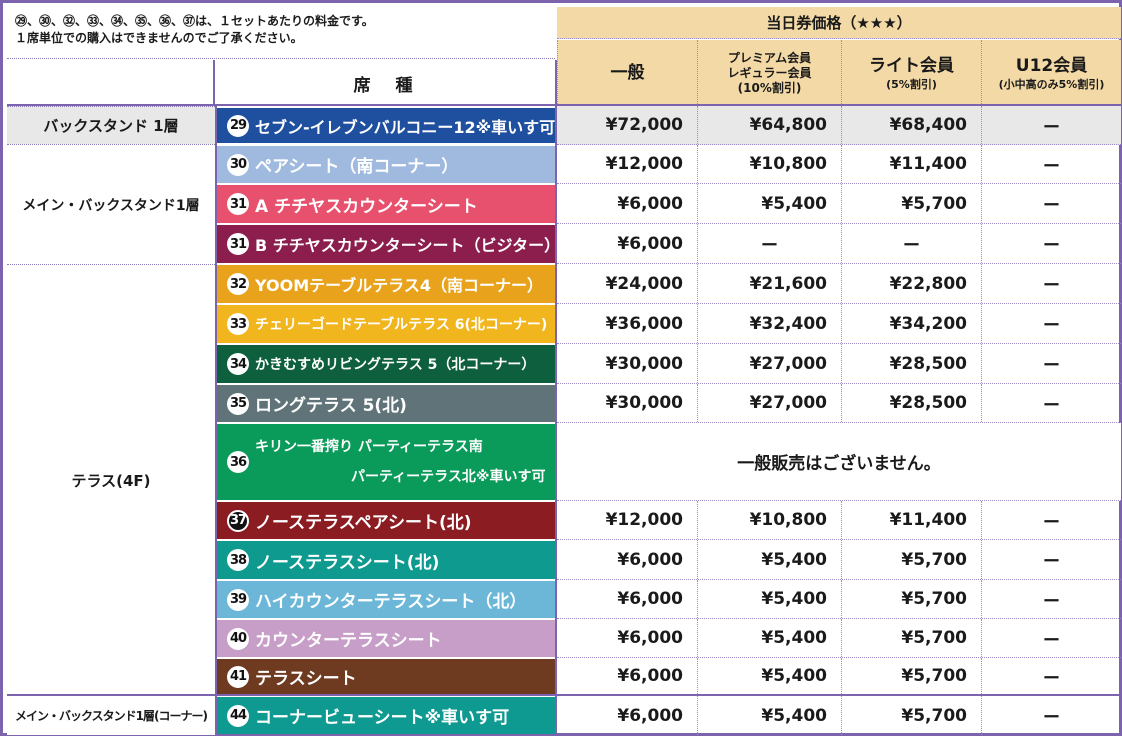 This screenshot has width=1122, height=736. What do you see at coordinates (369, 447) in the screenshot?
I see `seat-name-line1: キリン一番搾り パーティーテラス南` at bounding box center [369, 447].